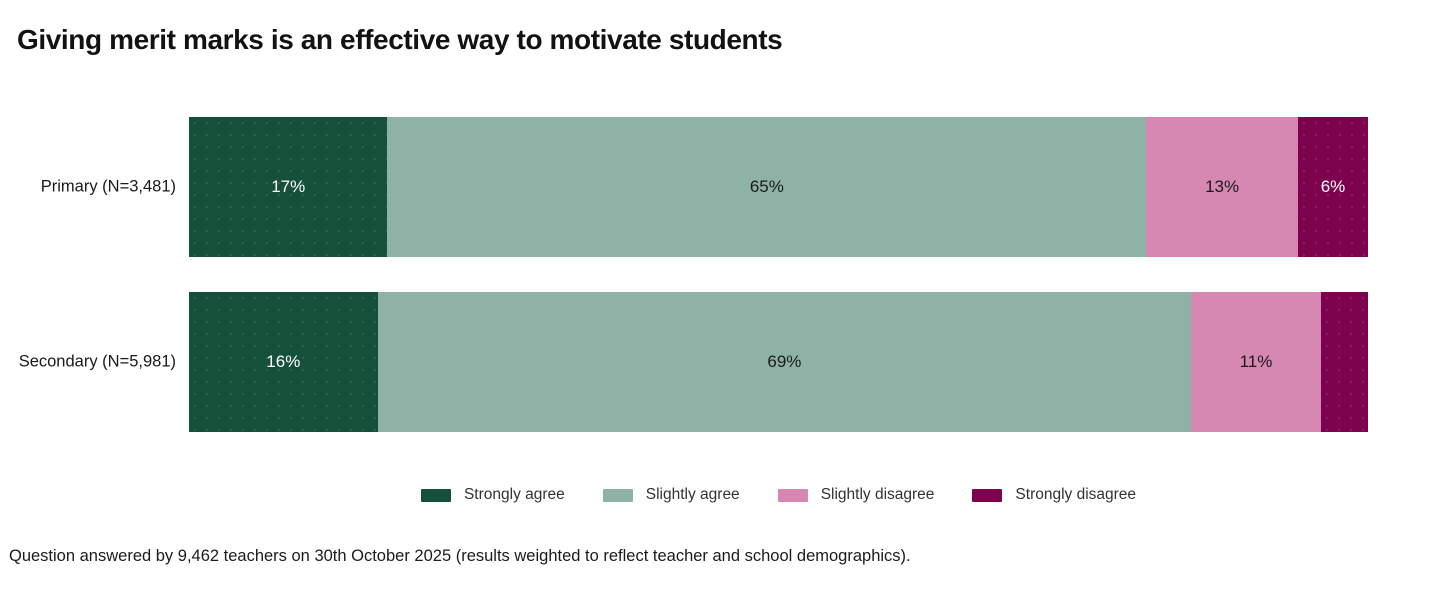 The image size is (1440, 600). I want to click on segment-label: 13%, so click(1222, 186).